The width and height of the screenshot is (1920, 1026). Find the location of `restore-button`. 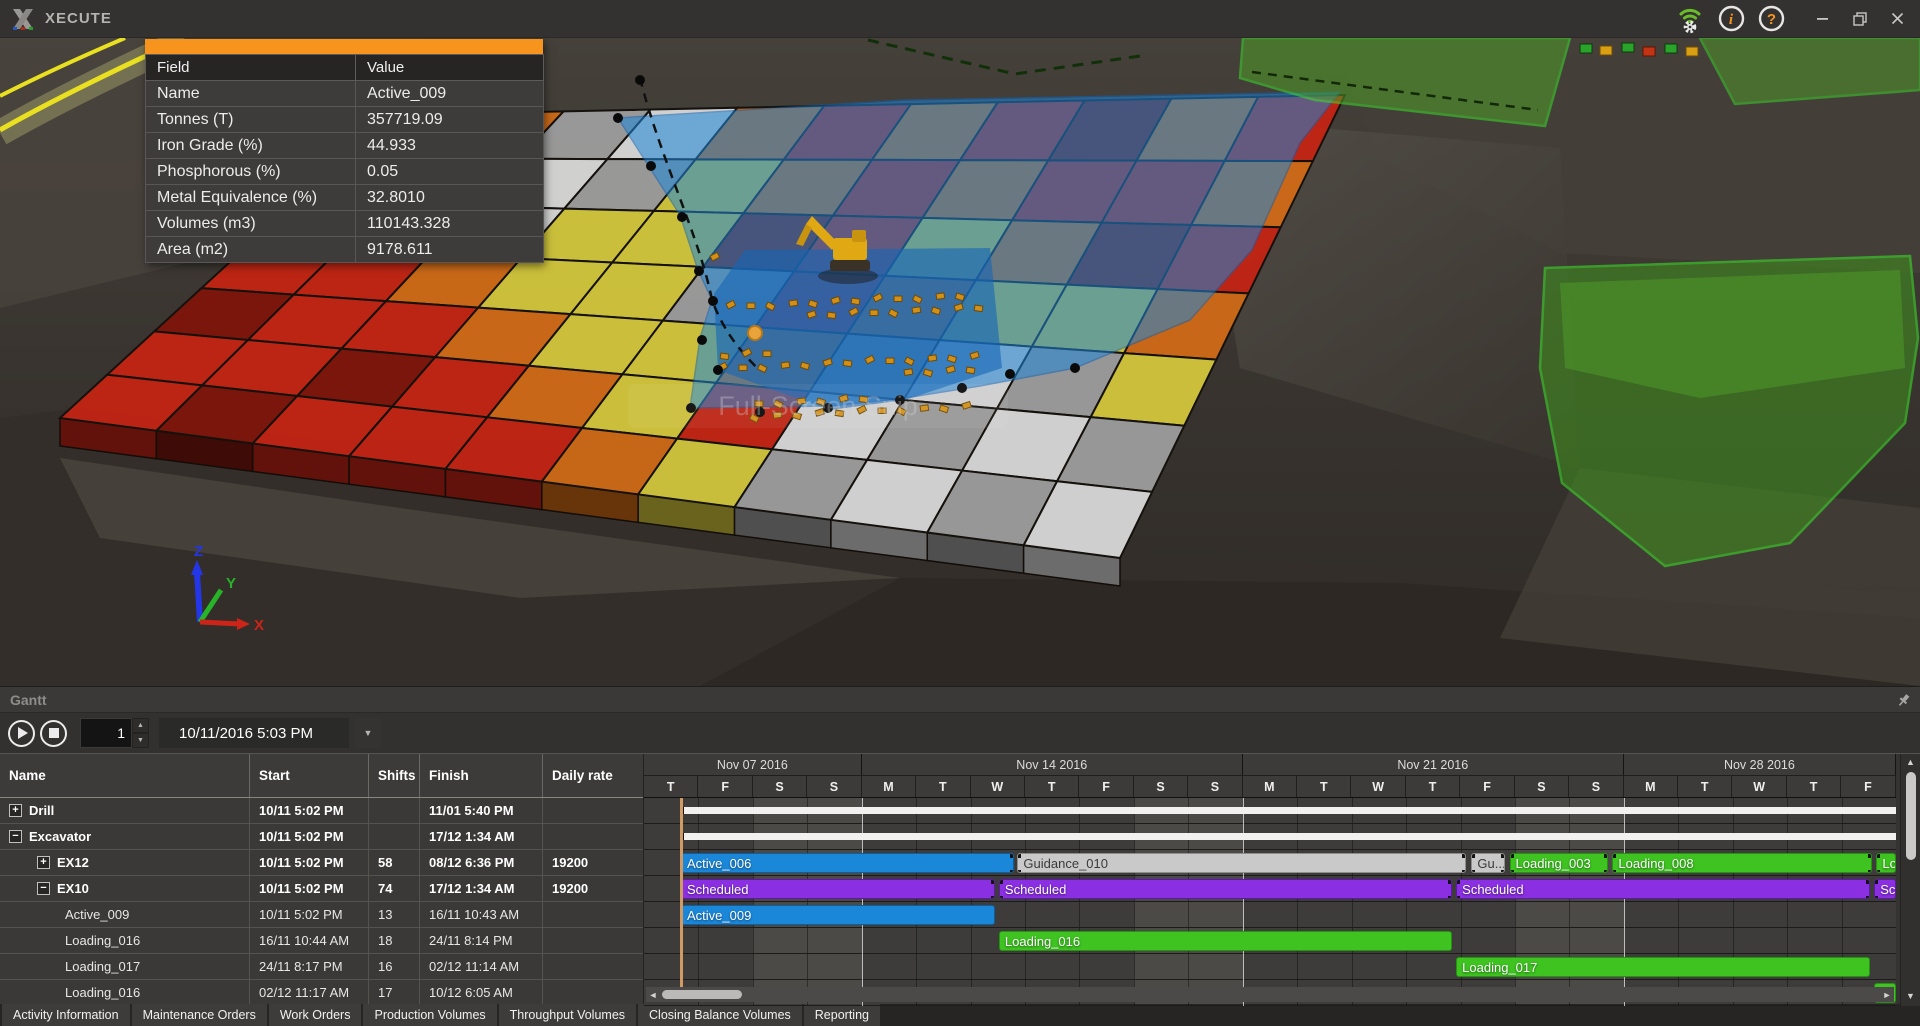

restore-button is located at coordinates (1860, 18).